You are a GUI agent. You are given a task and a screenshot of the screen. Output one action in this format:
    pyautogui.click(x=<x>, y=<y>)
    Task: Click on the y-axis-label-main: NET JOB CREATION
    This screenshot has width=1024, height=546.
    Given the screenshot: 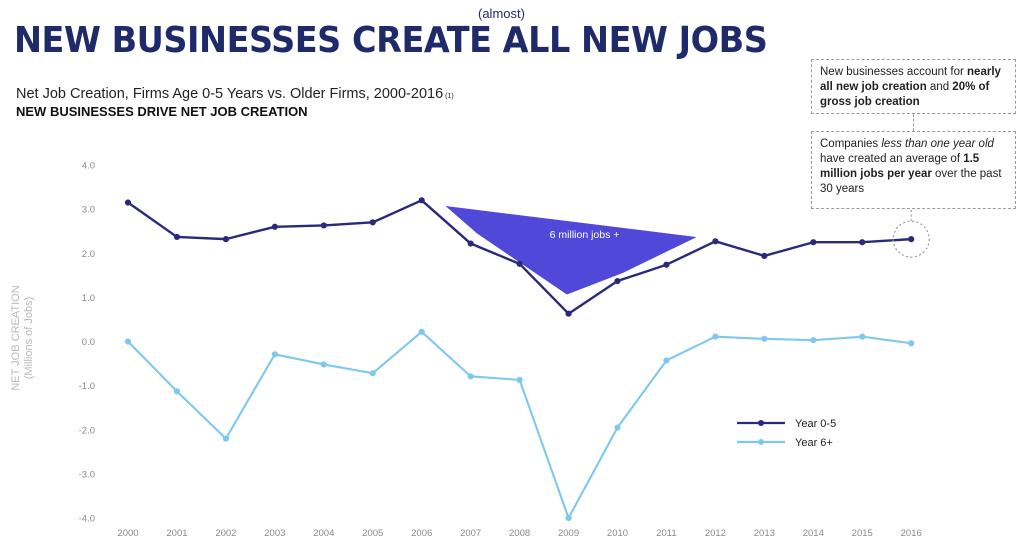 What is the action you would take?
    pyautogui.click(x=16, y=338)
    